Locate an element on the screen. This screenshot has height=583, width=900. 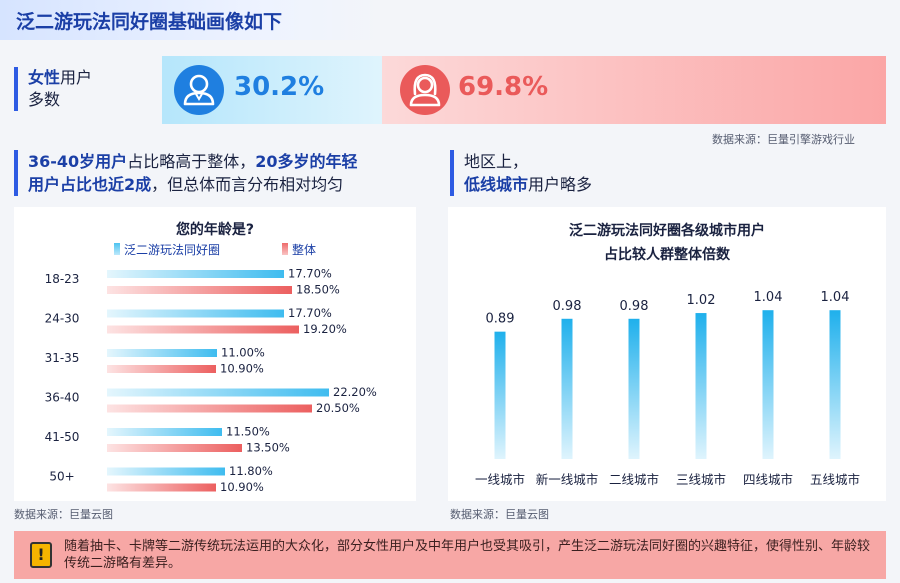
gender-source: 数据来源：巨量引擎游戏行业 is located at coordinates (783, 139).